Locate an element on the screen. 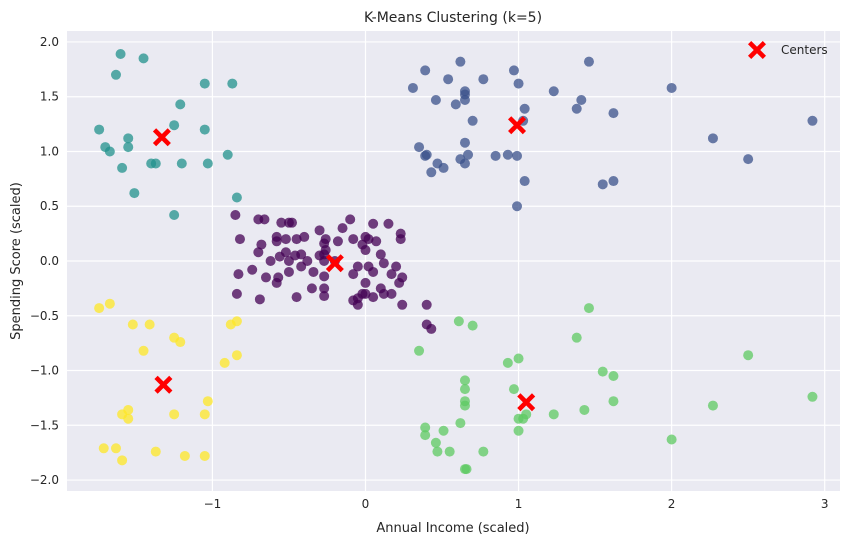 The width and height of the screenshot is (851, 545). legend-x-marker is located at coordinates (757, 50).